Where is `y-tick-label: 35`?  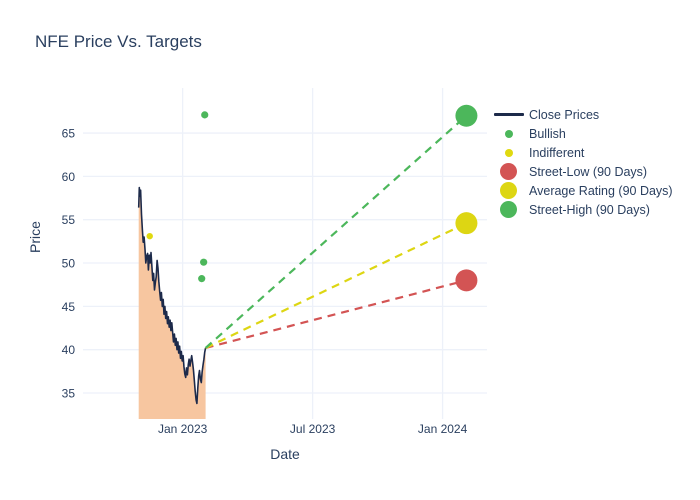
y-tick-label: 35 is located at coordinates (69, 394).